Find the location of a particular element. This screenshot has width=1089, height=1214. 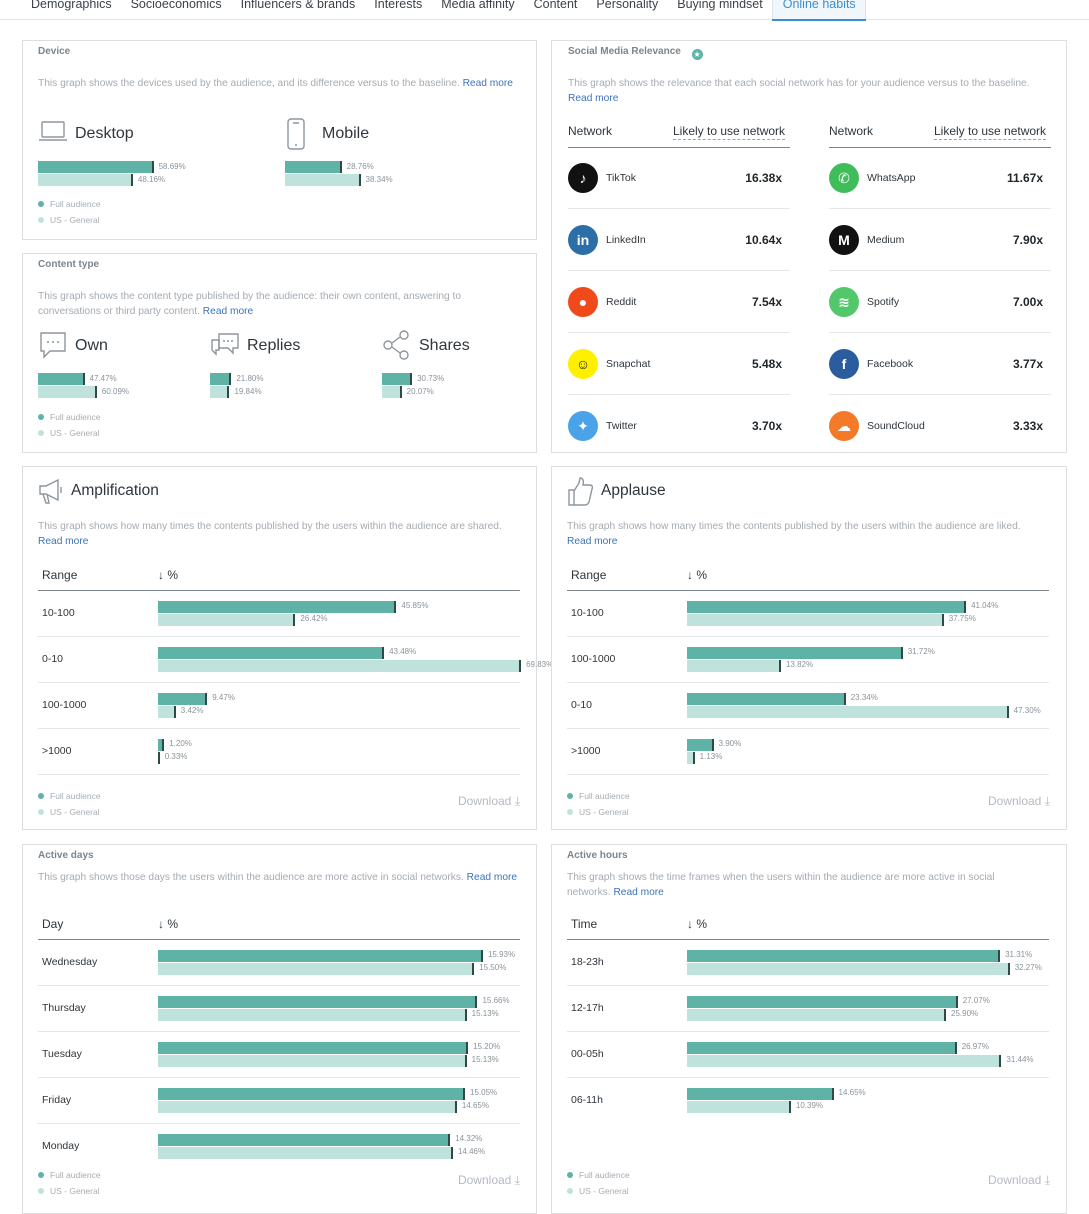

snapchat-icon: ☺ is located at coordinates (583, 364).